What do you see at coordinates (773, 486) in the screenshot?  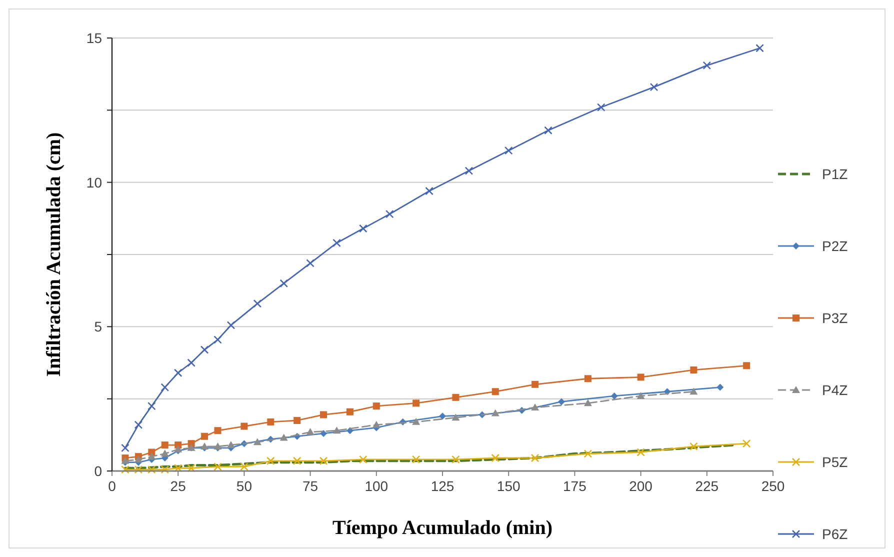 I see `x-tick-label: 250` at bounding box center [773, 486].